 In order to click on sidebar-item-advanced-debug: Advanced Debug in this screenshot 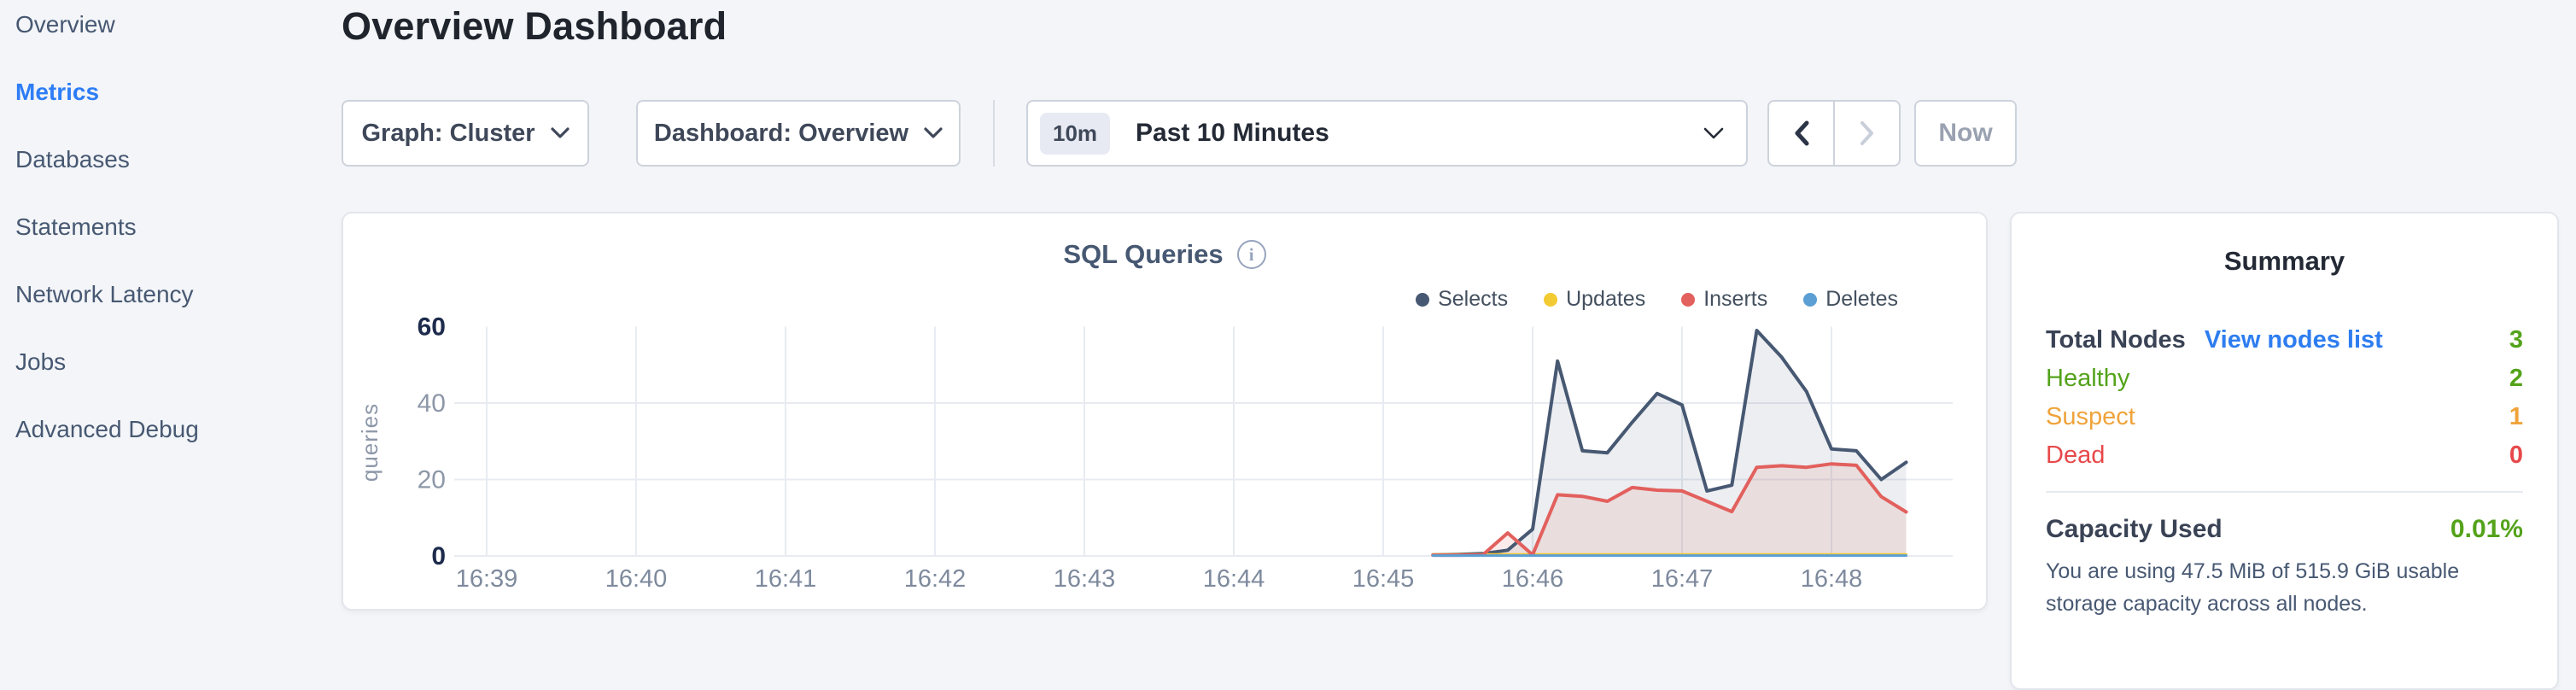, I will do `click(107, 429)`.